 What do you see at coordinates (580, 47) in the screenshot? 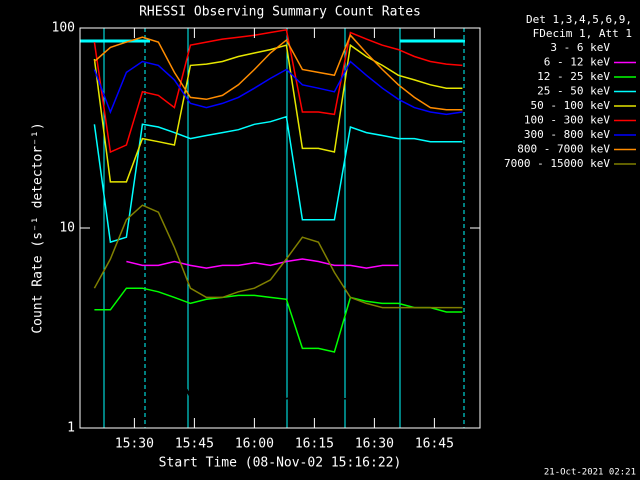
I see `legend-label: 3 - 6 keV` at bounding box center [580, 47].